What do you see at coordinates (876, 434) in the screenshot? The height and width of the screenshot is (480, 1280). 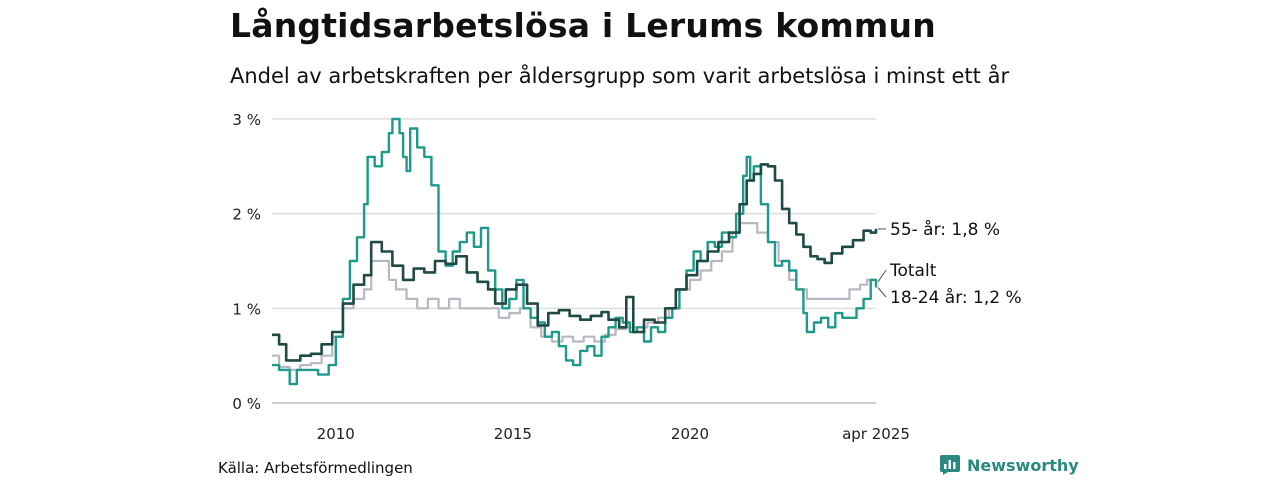 I see `x-tick-label: apr 2025` at bounding box center [876, 434].